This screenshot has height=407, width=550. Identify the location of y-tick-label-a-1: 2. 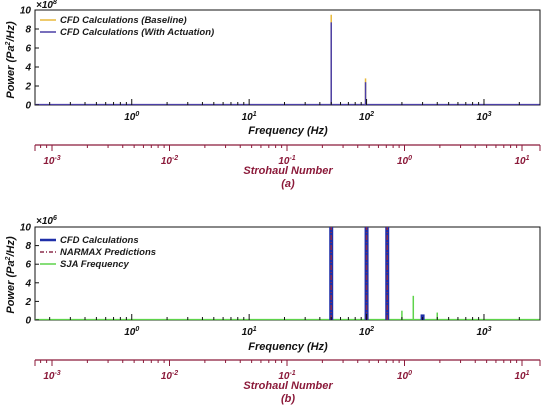
(27, 87).